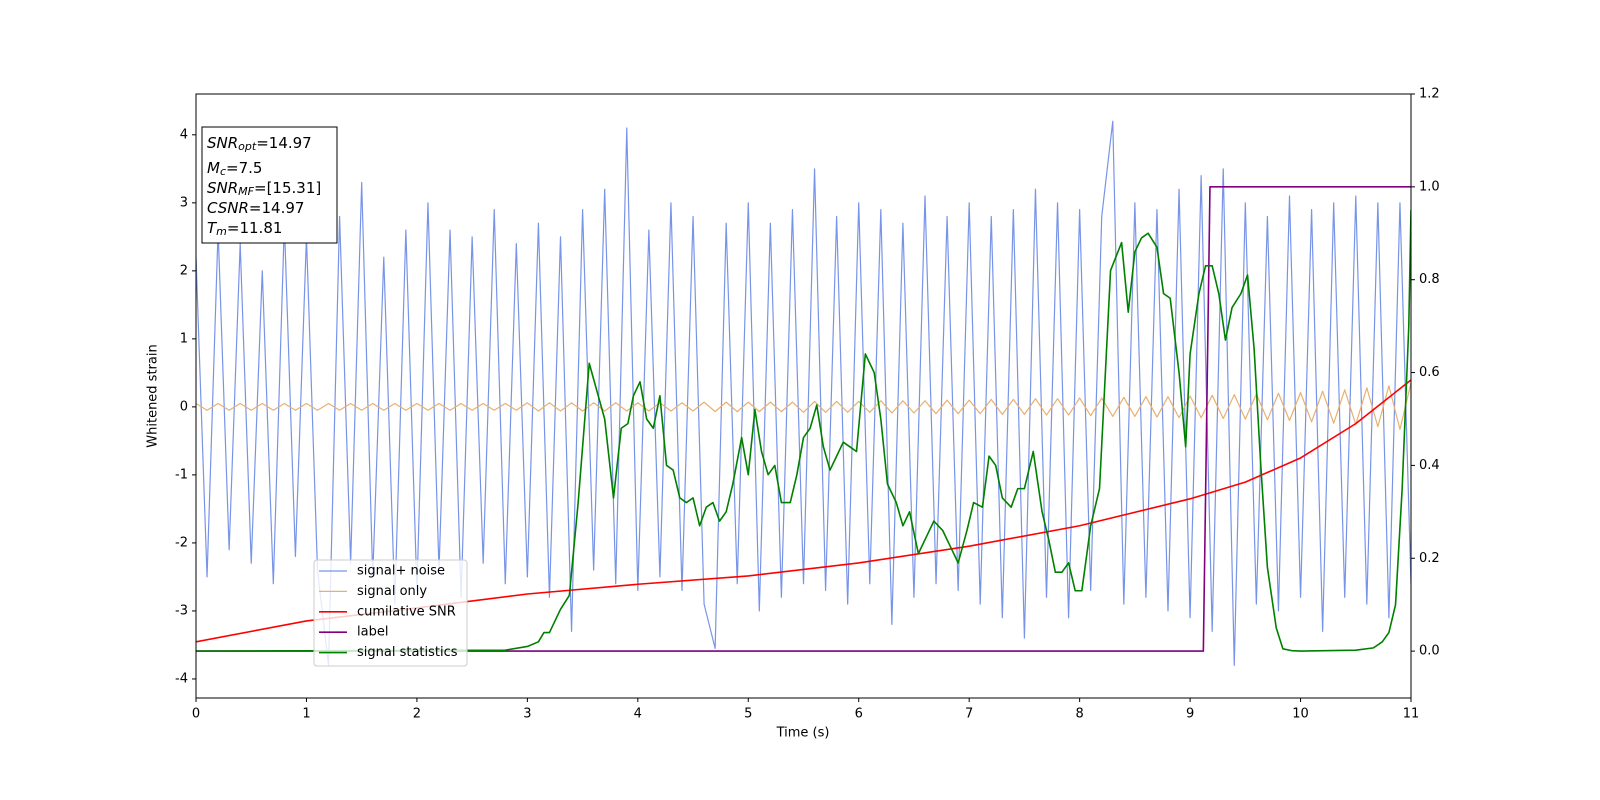  Describe the element at coordinates (181, 610) in the screenshot. I see `y-tick-label: -3` at that location.